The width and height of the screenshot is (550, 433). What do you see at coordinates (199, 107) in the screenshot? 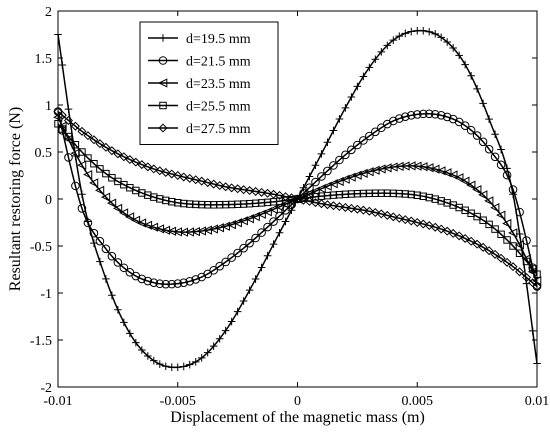
I see `legend-item: d=25.5 mm` at bounding box center [199, 107].